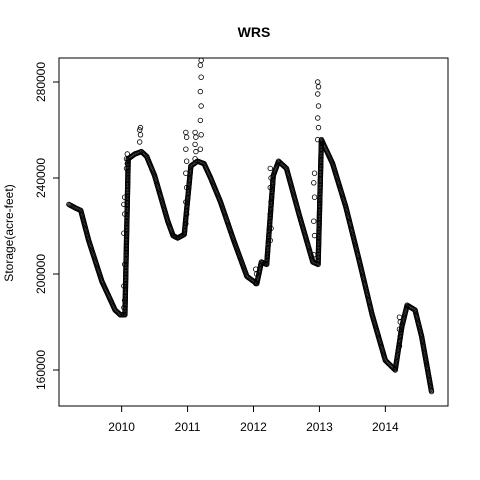  Describe the element at coordinates (41, 274) in the screenshot. I see `y-tick-label: 200000` at that location.